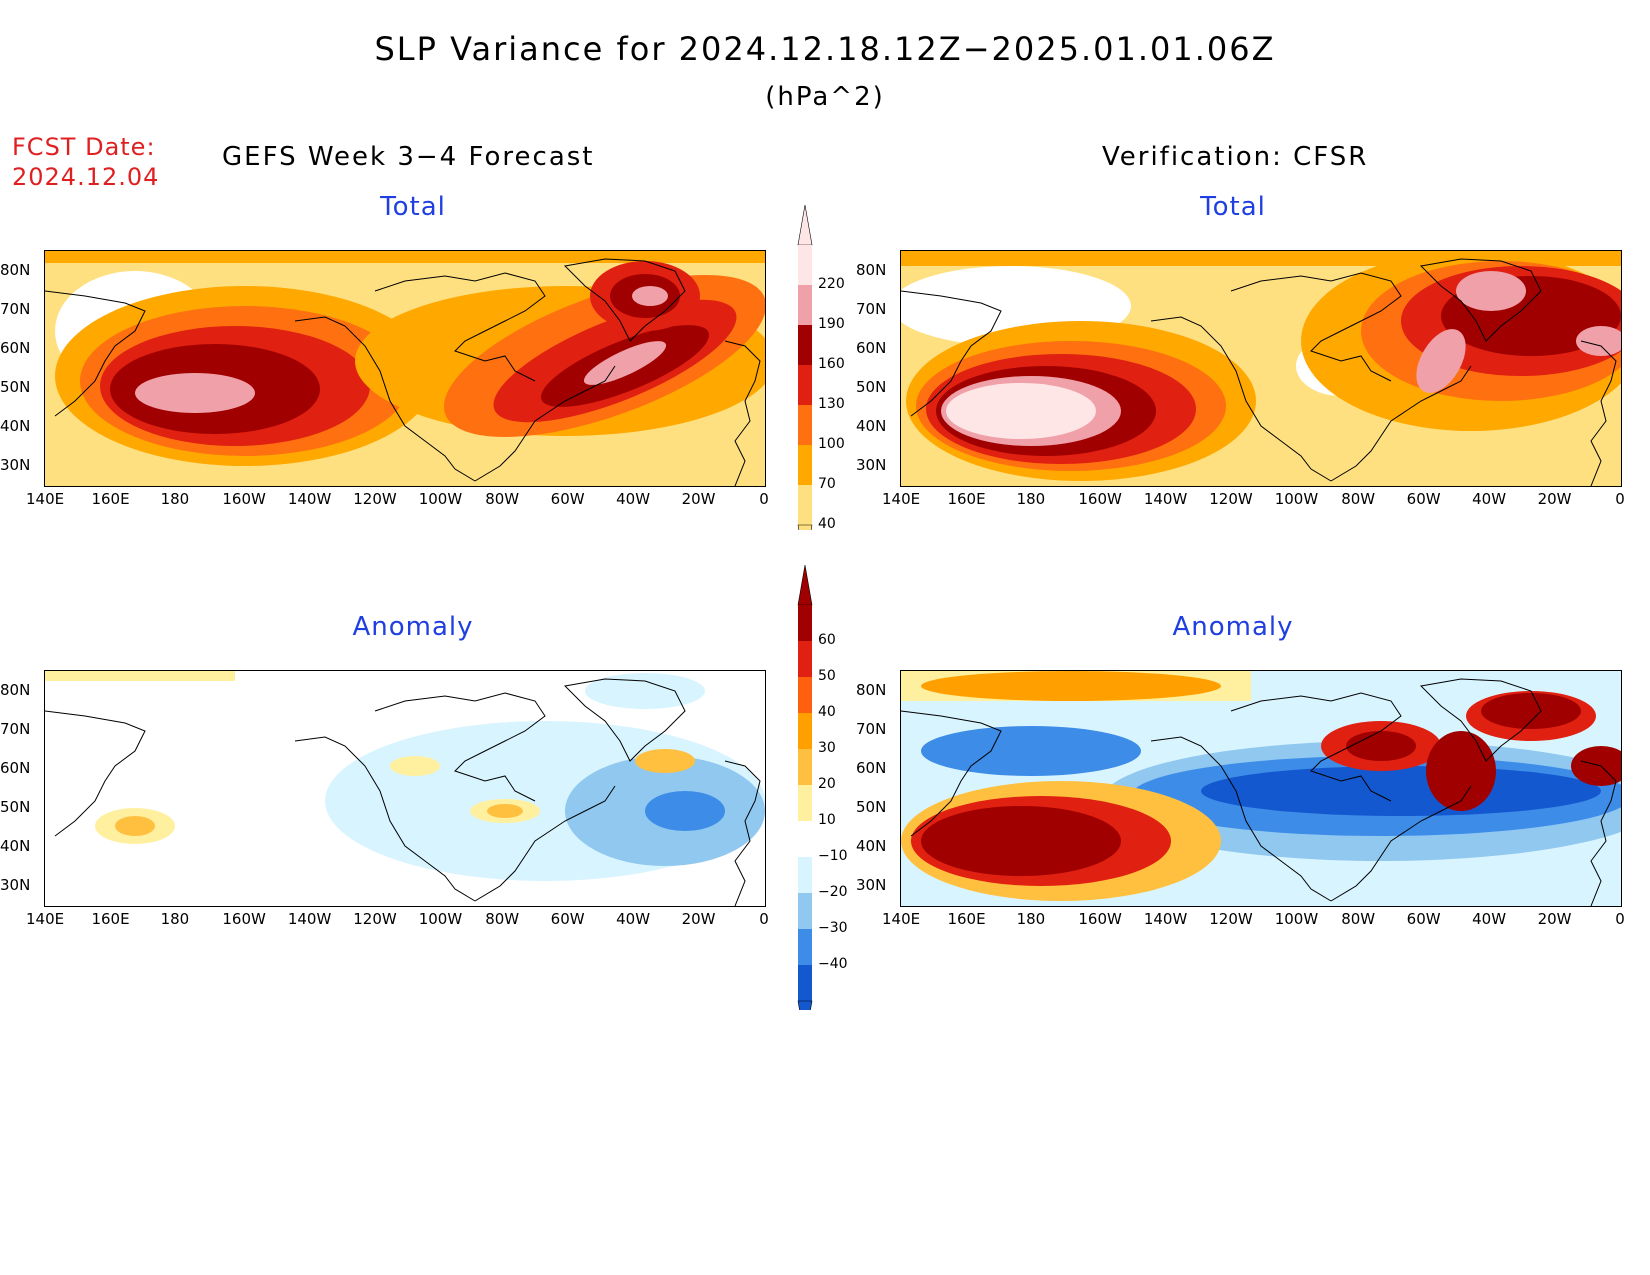 The width and height of the screenshot is (1650, 1275). Describe the element at coordinates (1233, 207) in the screenshot. I see `cfsr-total-title: Total` at that location.